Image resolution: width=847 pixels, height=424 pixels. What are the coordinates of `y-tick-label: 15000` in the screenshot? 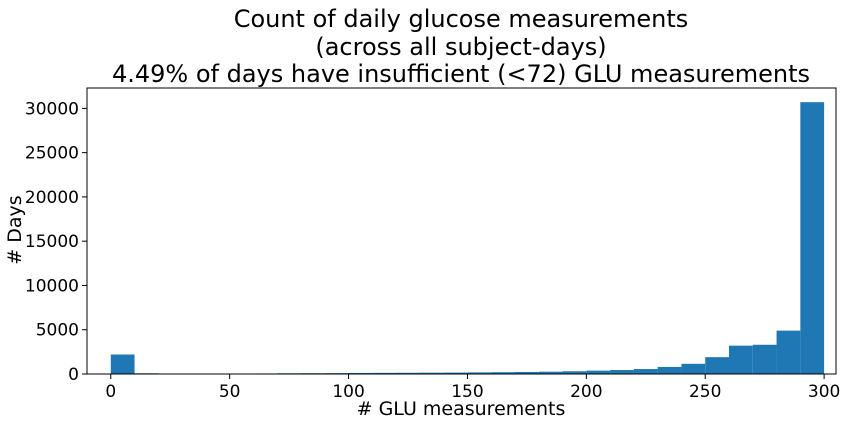 It's located at (52, 242).